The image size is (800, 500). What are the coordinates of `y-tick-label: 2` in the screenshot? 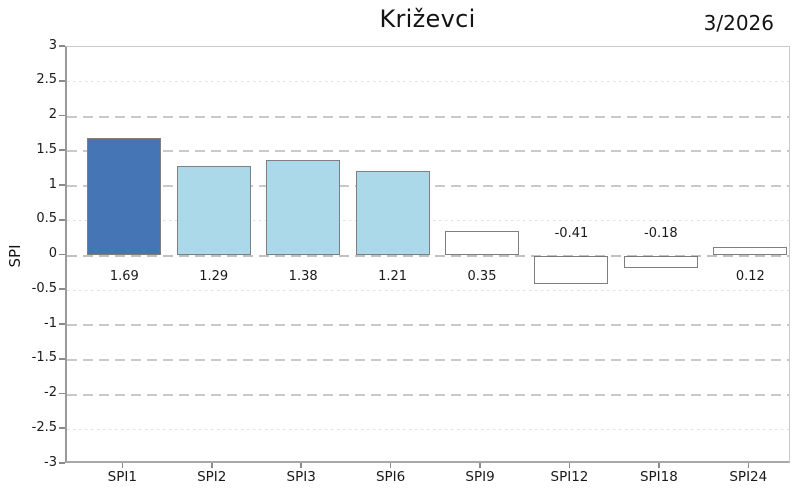 It's located at (52, 114).